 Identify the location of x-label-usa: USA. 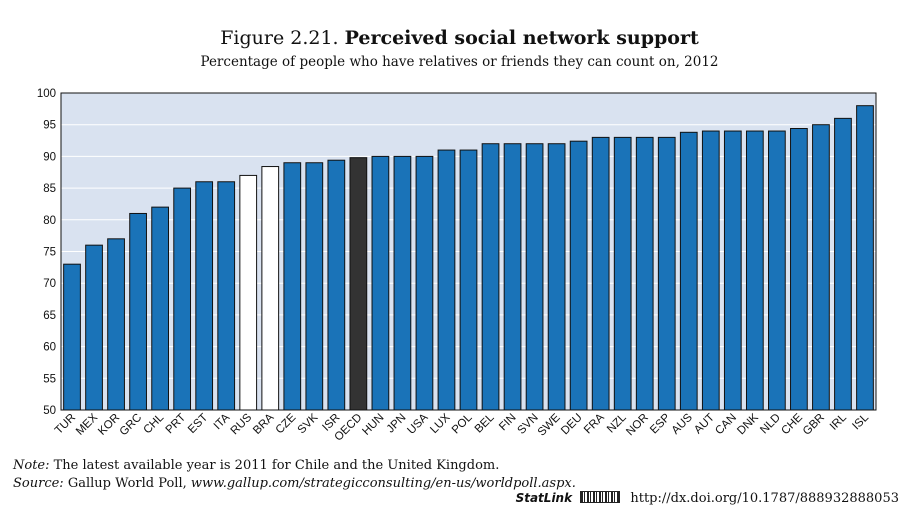
(417, 423).